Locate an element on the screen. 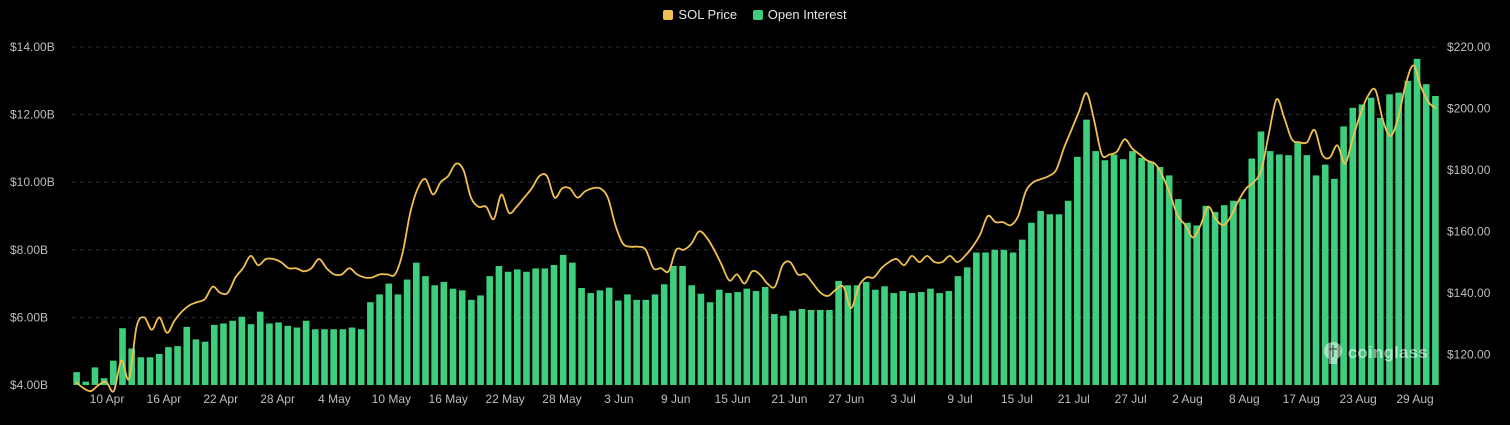 The image size is (1510, 425). legend-item-sol-price: SOL Price is located at coordinates (700, 14).